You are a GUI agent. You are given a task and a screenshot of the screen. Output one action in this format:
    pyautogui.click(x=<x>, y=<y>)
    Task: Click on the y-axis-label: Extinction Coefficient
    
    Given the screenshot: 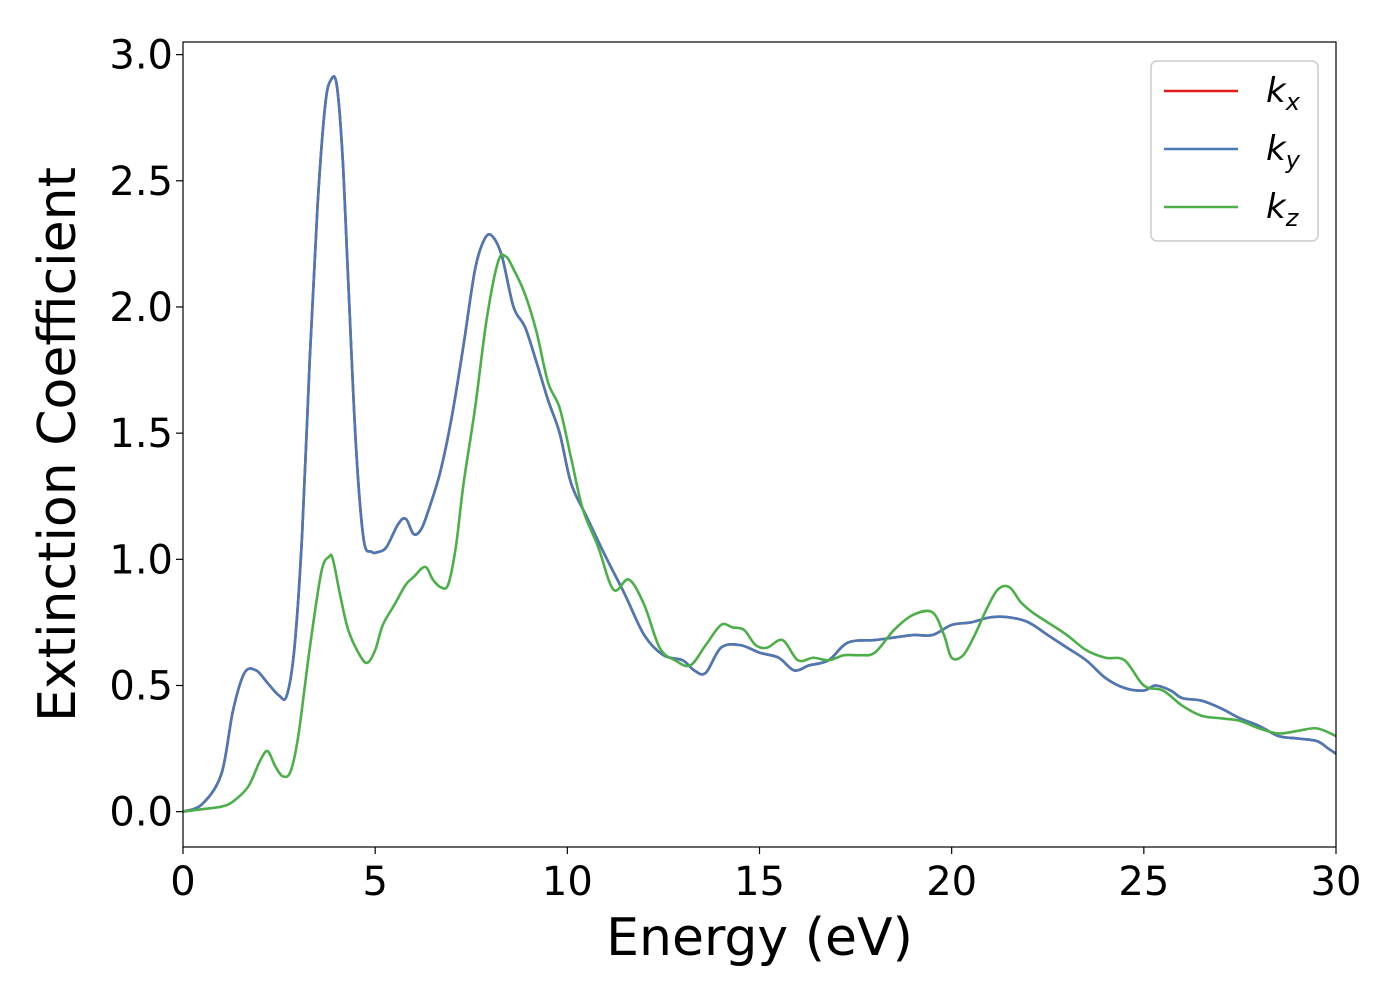 What is the action you would take?
    pyautogui.click(x=58, y=444)
    